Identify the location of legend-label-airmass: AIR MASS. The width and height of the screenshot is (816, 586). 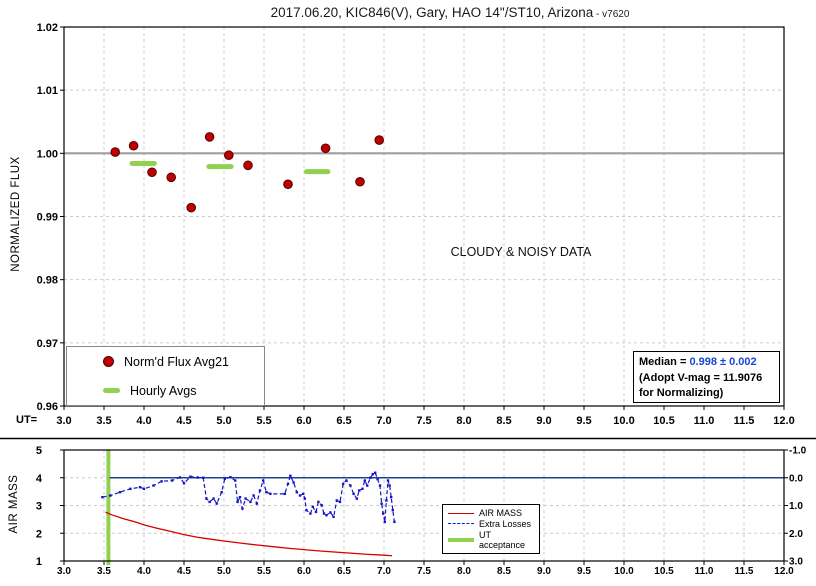
(501, 513).